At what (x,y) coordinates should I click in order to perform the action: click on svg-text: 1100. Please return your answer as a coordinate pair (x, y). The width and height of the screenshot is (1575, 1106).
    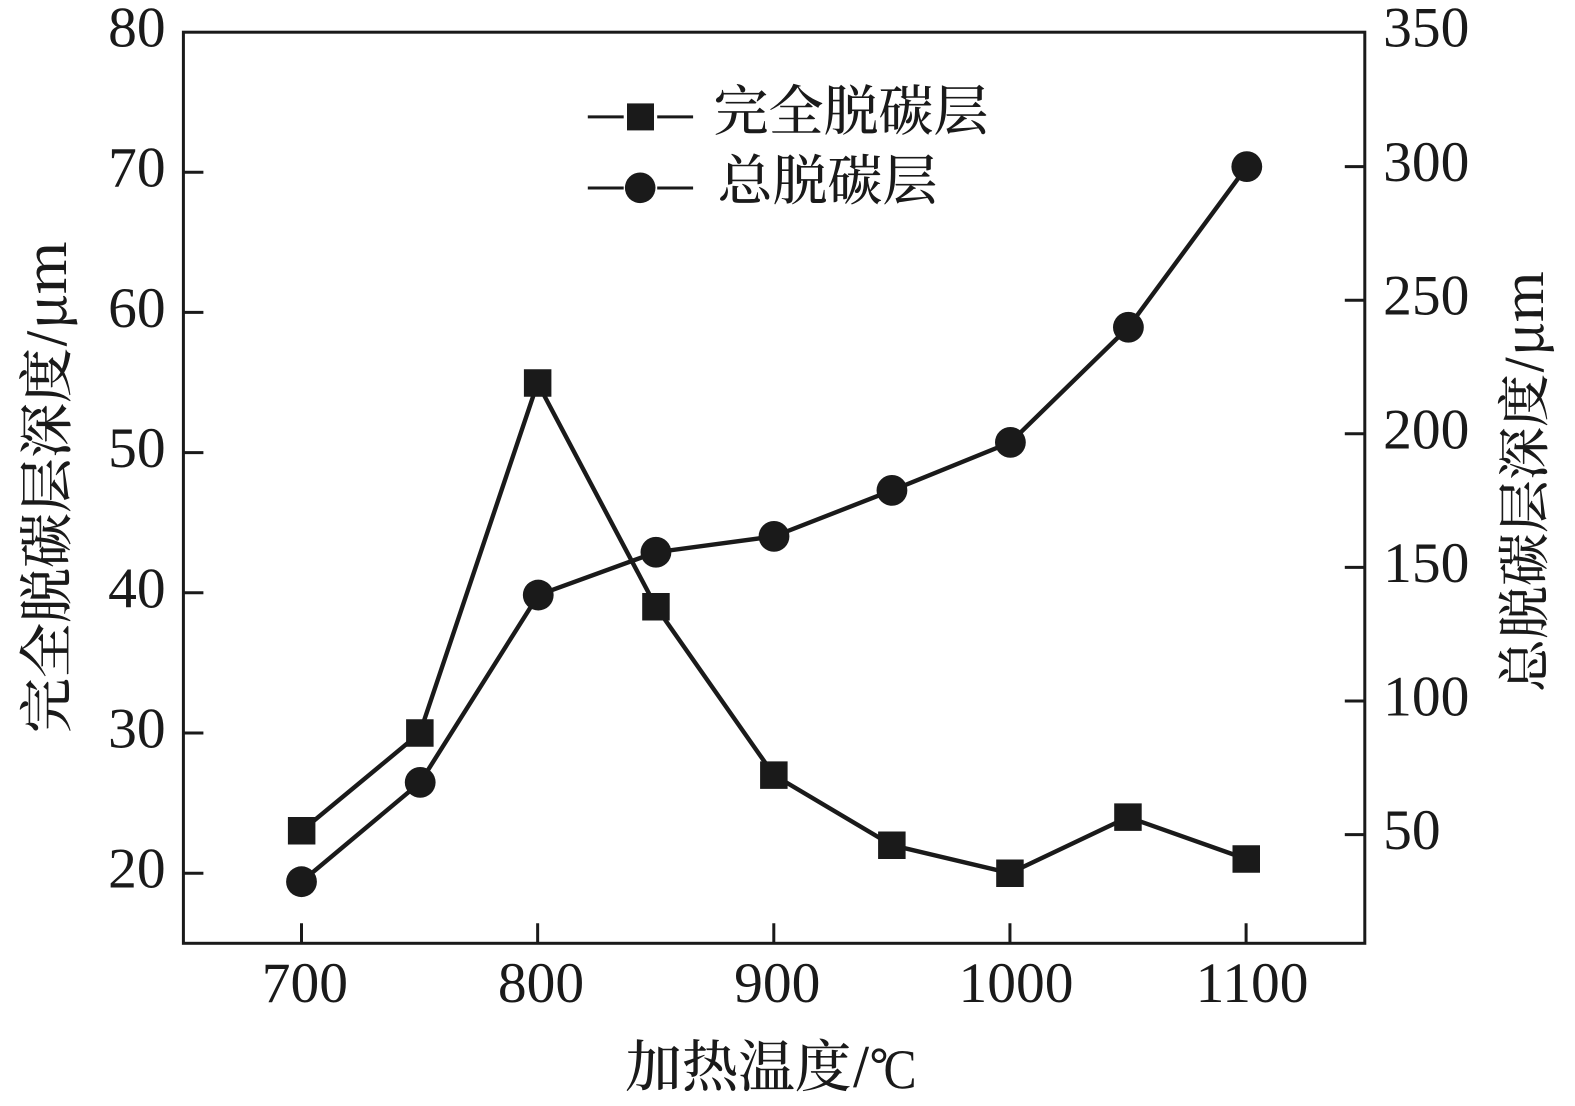
    Looking at the image, I should click on (1252, 983).